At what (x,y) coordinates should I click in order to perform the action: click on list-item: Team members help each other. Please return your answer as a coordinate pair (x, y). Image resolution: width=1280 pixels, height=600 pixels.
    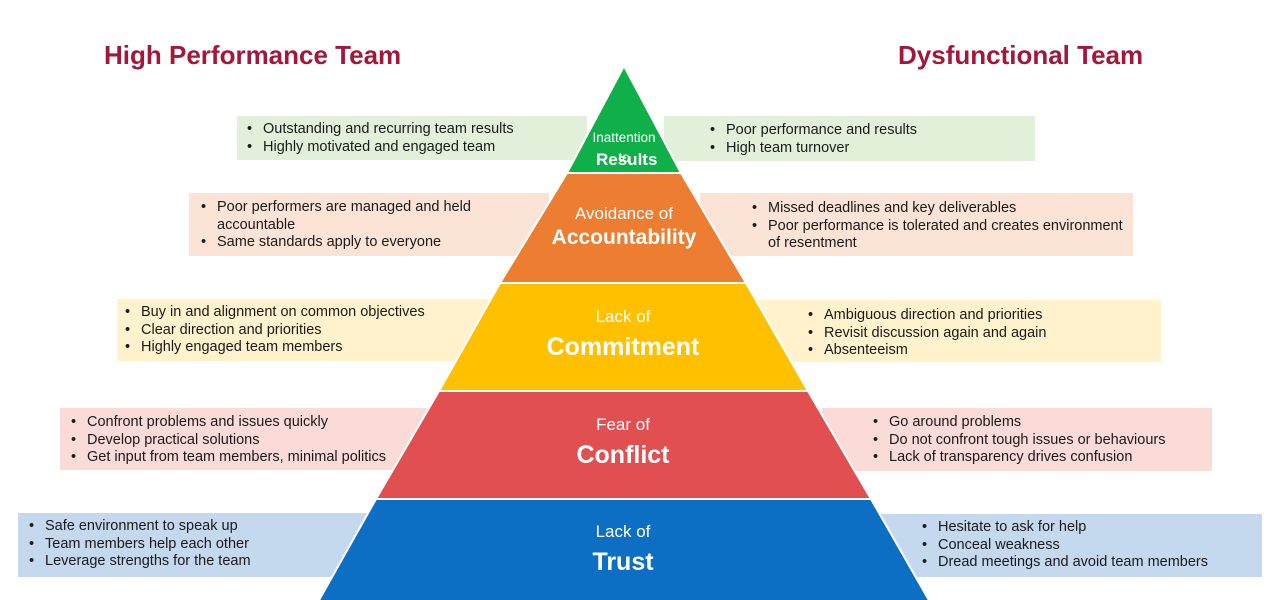
    Looking at the image, I should click on (199, 545).